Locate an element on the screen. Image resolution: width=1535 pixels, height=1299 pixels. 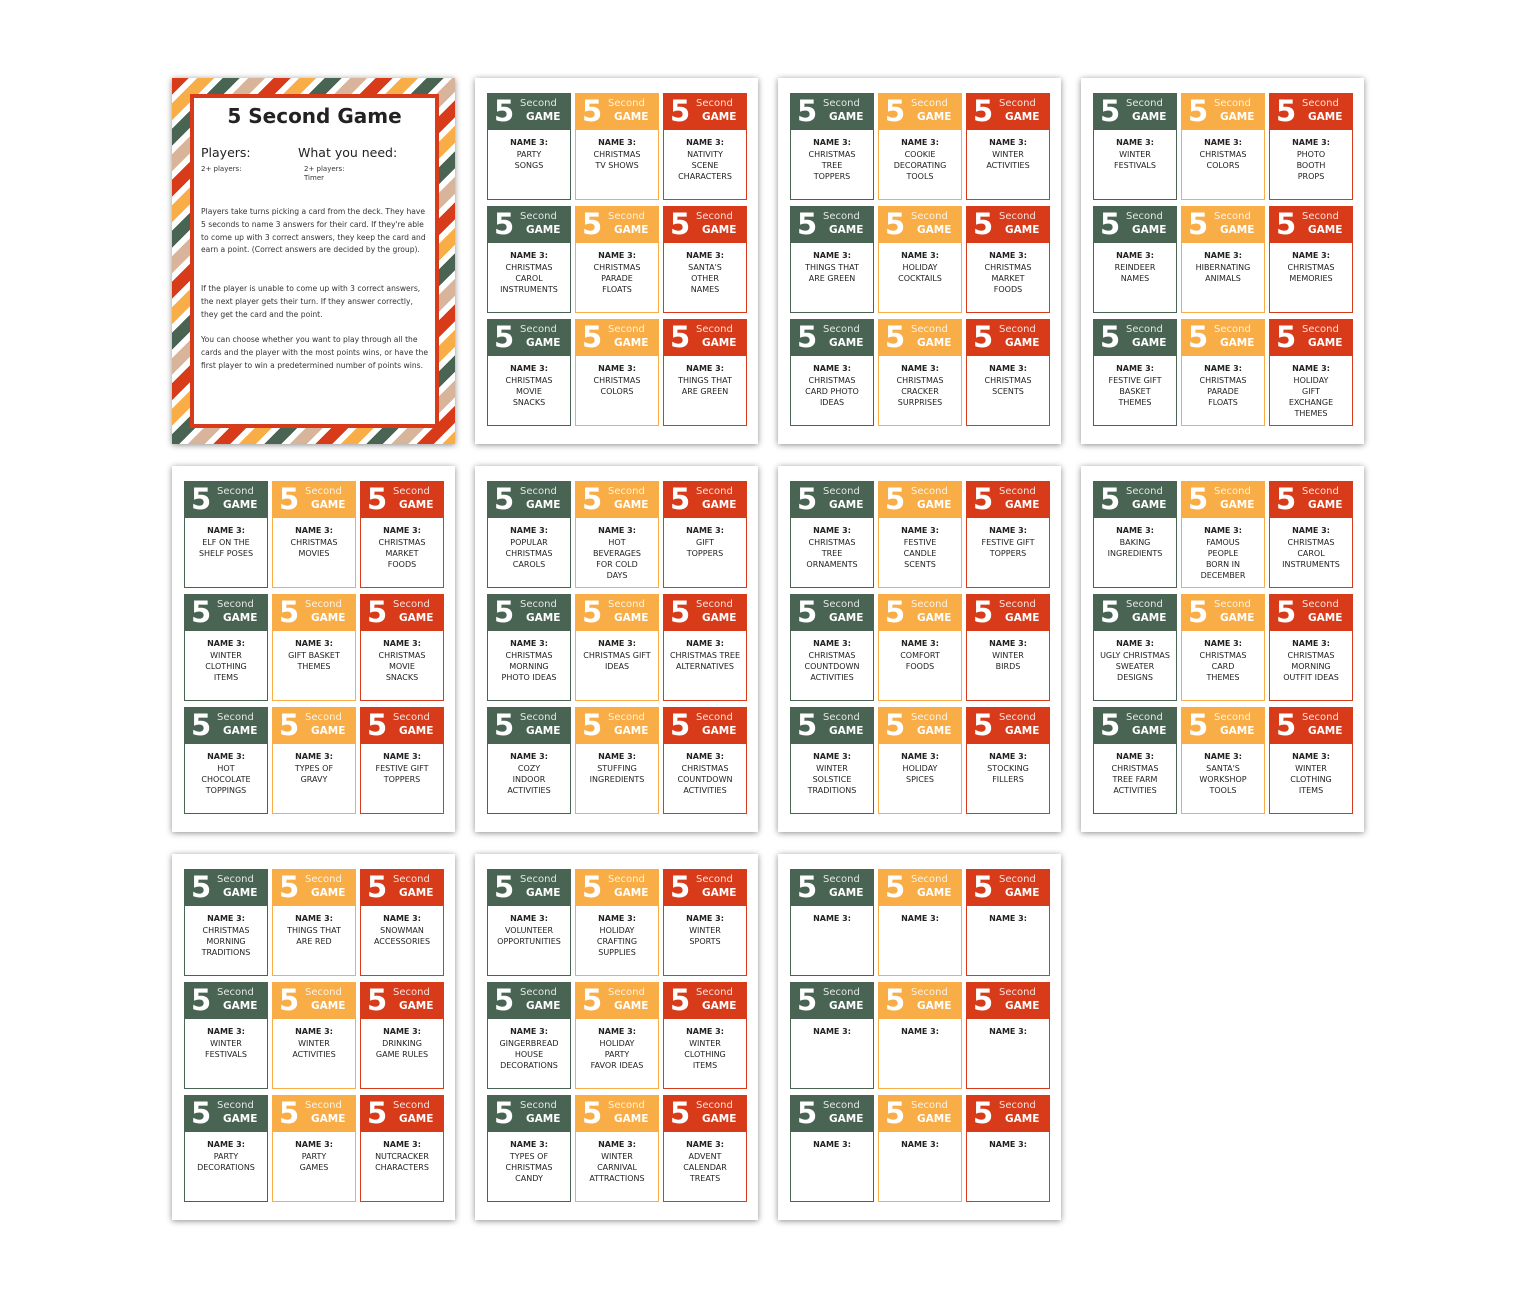
card-topic-line: CALENDAR is located at coordinates (705, 1167).